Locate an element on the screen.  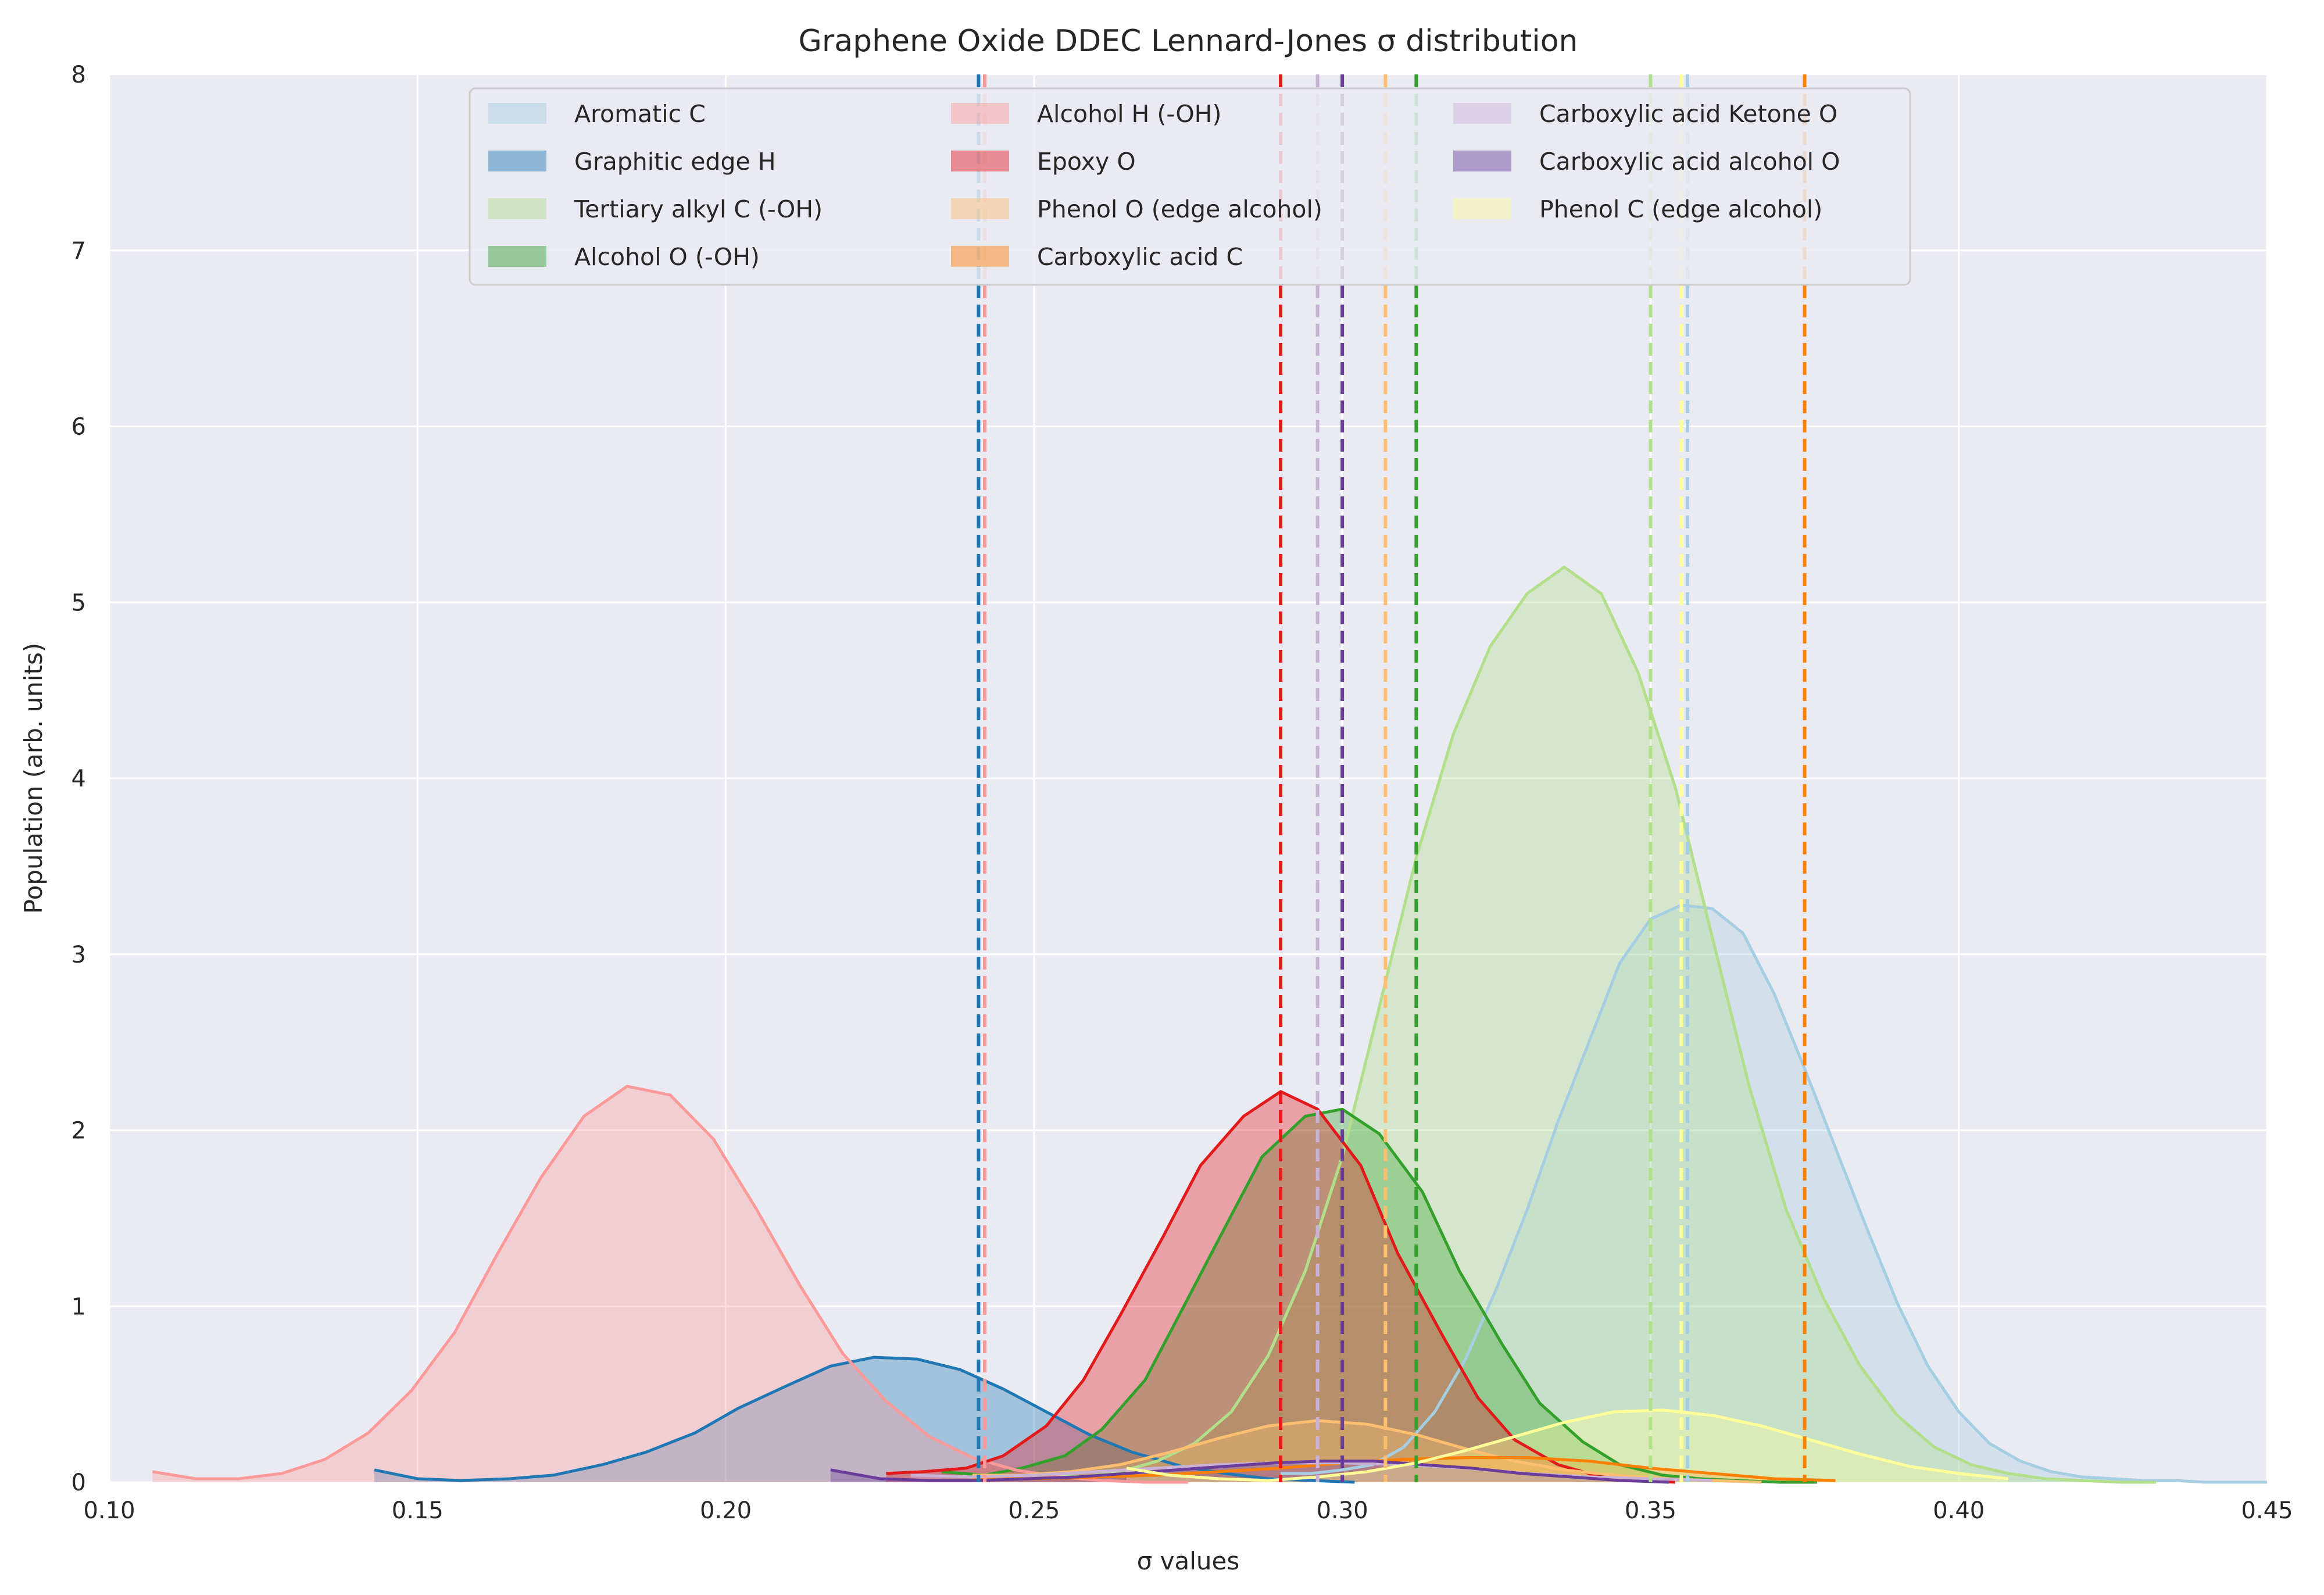
series-area-alcohol-h-oh is located at coordinates (670, 1284).